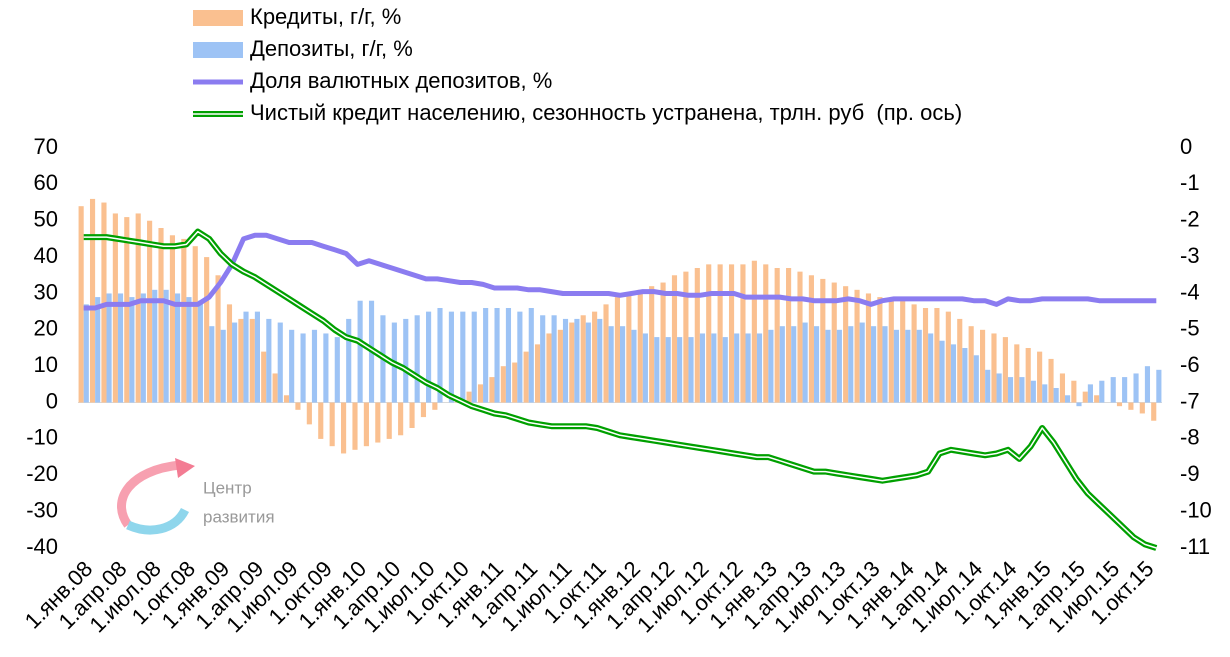 This screenshot has width=1230, height=657. Describe the element at coordinates (1190, 291) in the screenshot. I see `y2-tick-label: -4` at that location.